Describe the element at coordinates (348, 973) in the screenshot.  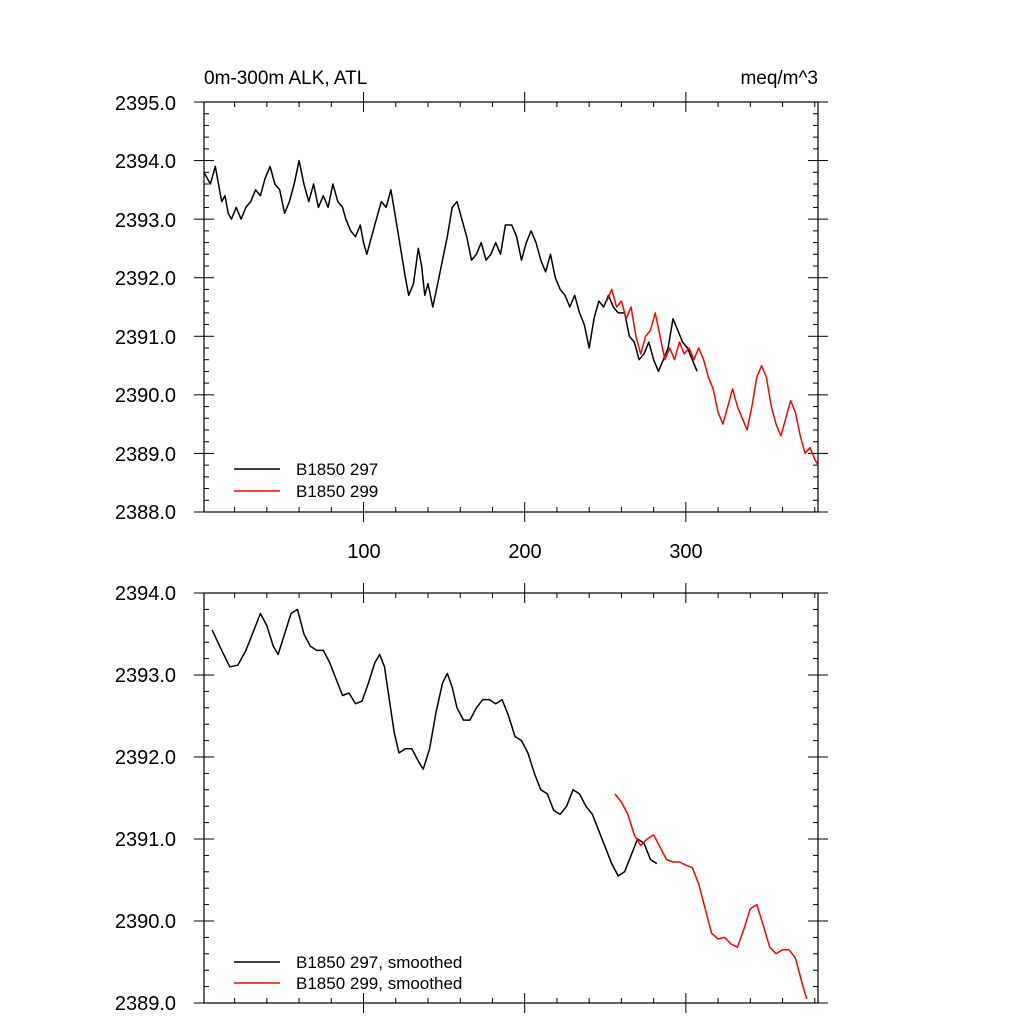
I see `bottom-legend: B1850 297, smoothed B1850 299, smoothed` at that location.